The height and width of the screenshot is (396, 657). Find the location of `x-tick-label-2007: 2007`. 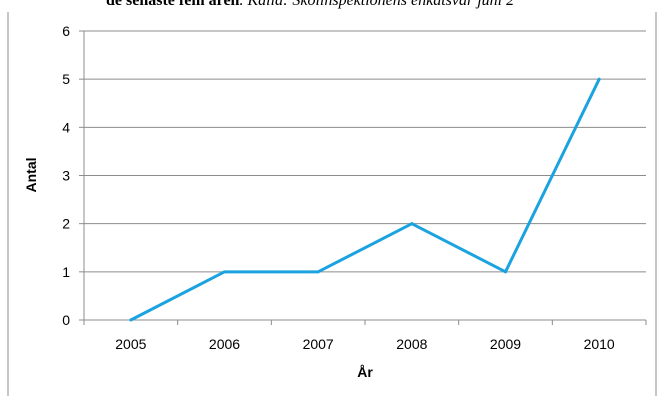

x-tick-label-2007: 2007 is located at coordinates (318, 344).